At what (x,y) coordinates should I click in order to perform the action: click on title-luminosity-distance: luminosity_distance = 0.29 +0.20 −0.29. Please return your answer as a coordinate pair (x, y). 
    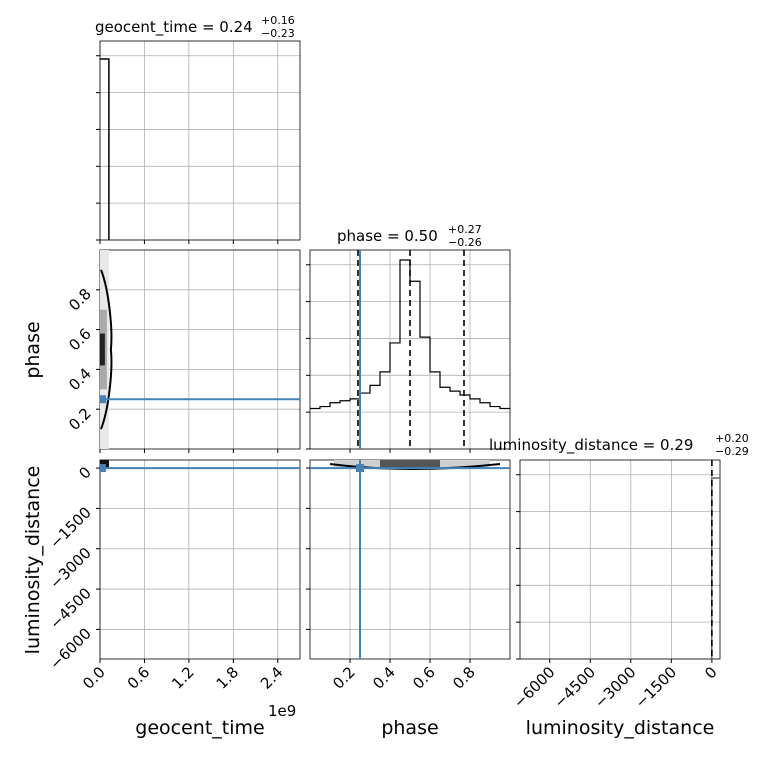
    Looking at the image, I should click on (619, 445).